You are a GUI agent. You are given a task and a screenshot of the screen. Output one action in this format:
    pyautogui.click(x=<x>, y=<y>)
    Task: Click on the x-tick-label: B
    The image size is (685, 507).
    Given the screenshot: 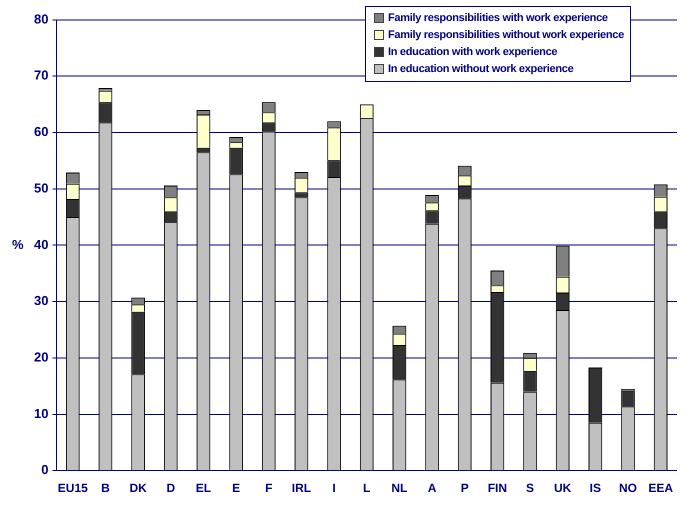 What is the action you would take?
    pyautogui.click(x=105, y=488)
    